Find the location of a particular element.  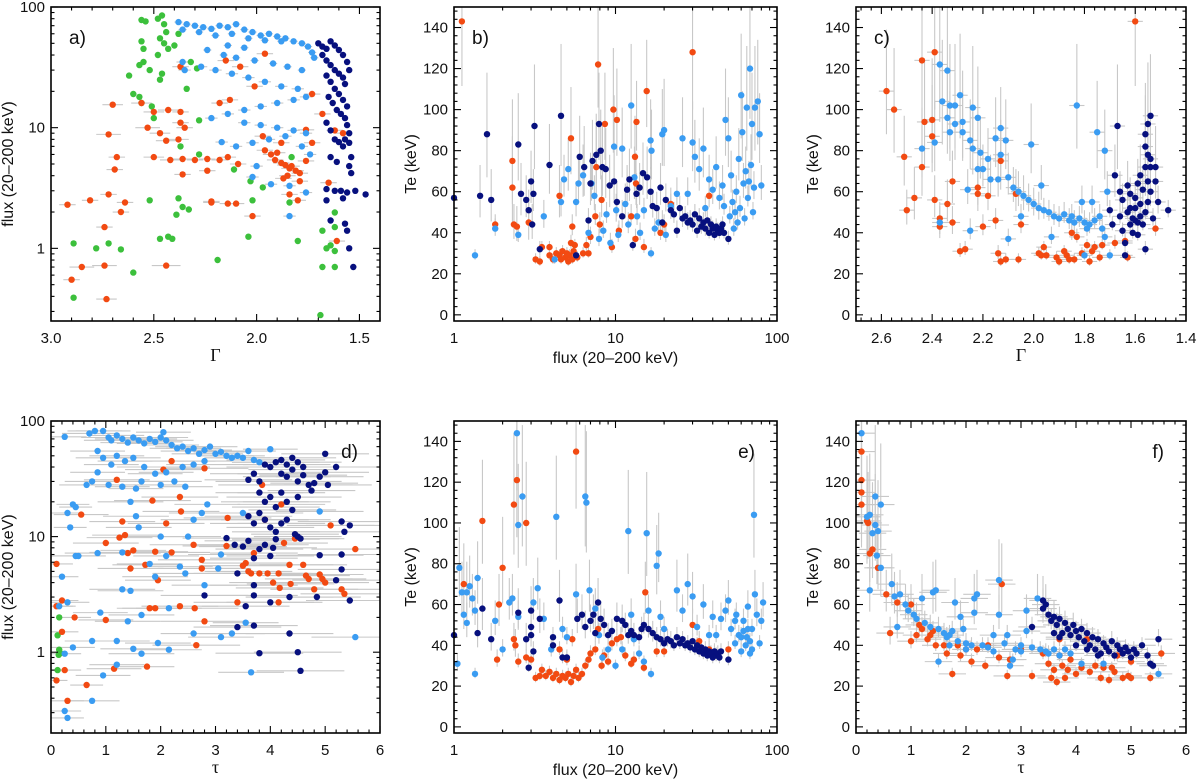

data-points is located at coordinates (608, 558).